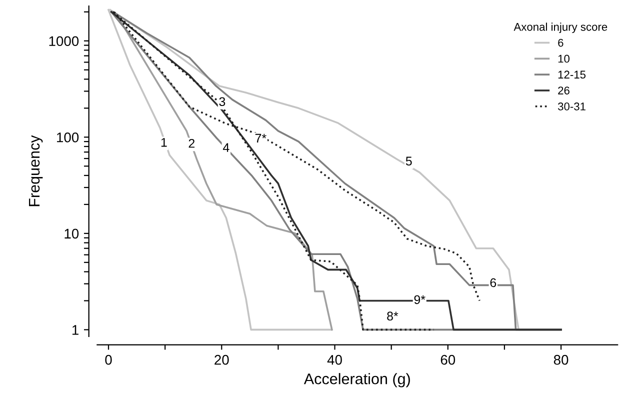 Image resolution: width=627 pixels, height=403 pixels. Describe the element at coordinates (572, 74) in the screenshot. I see `legend-label: 12-15` at that location.